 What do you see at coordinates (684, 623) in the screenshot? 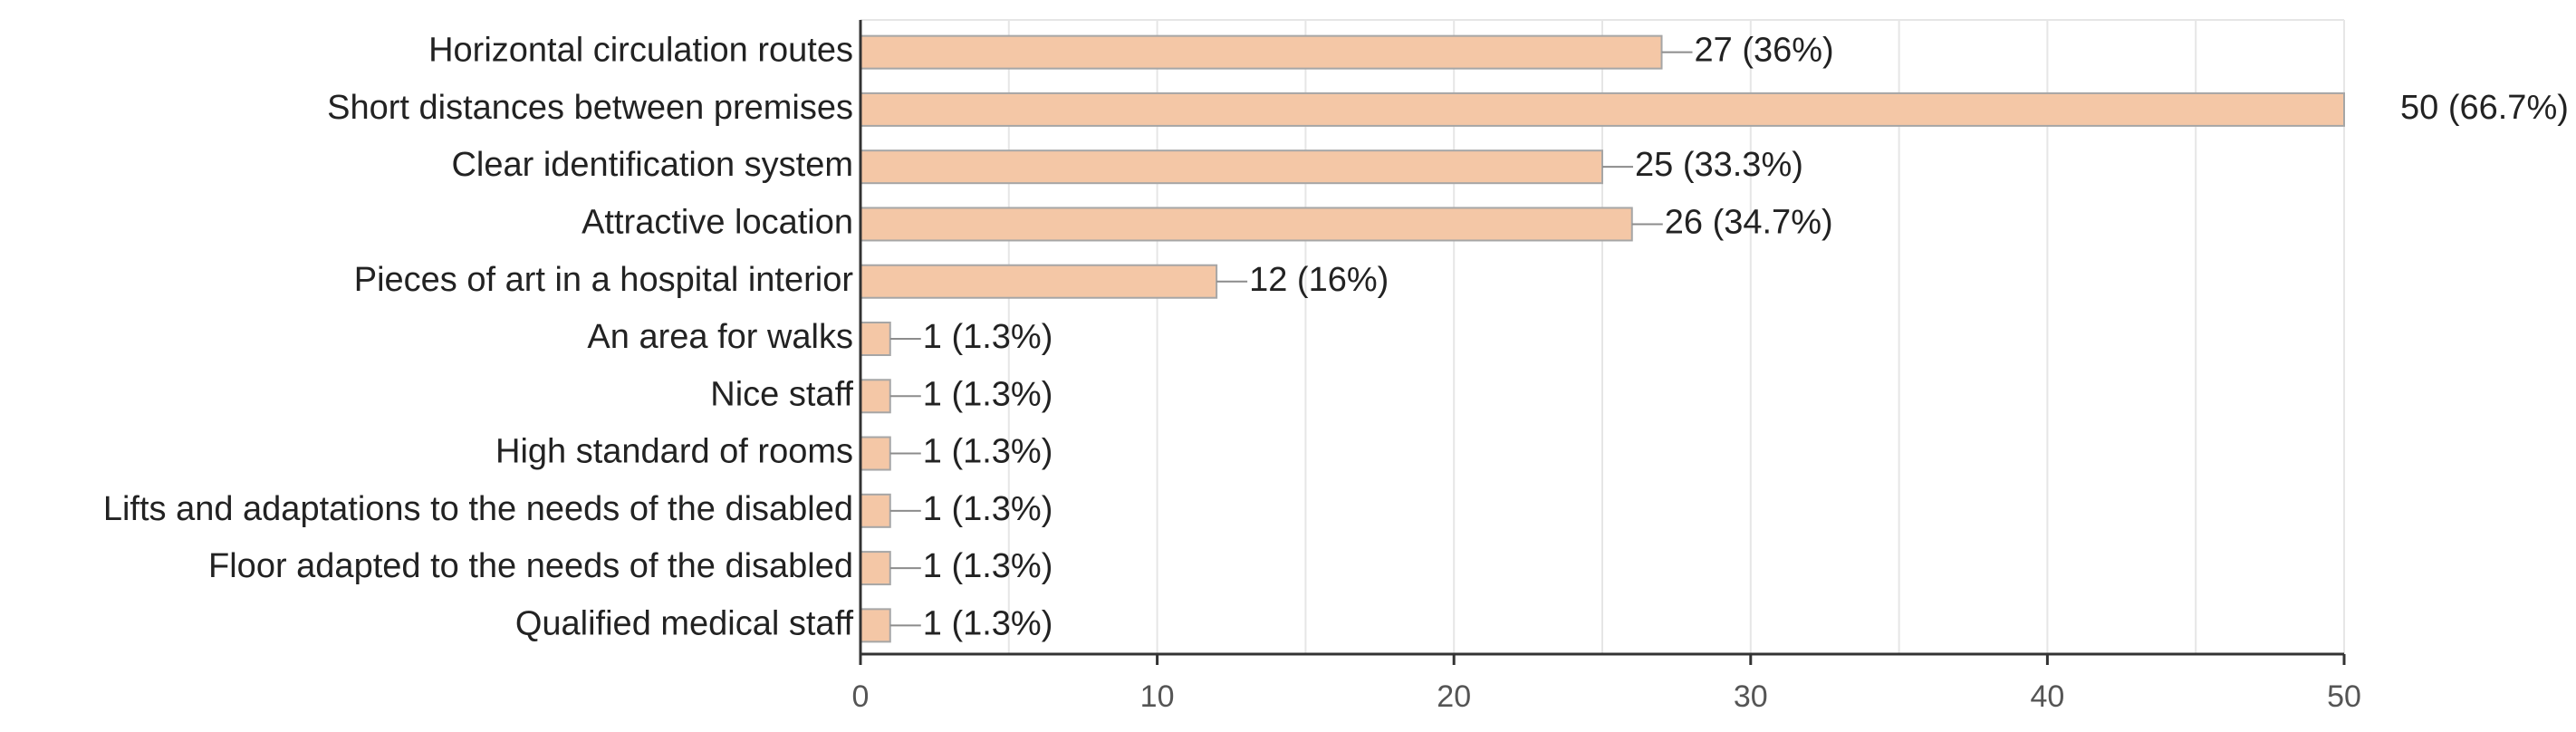
I see `category-label: Qualified medical staff` at bounding box center [684, 623].